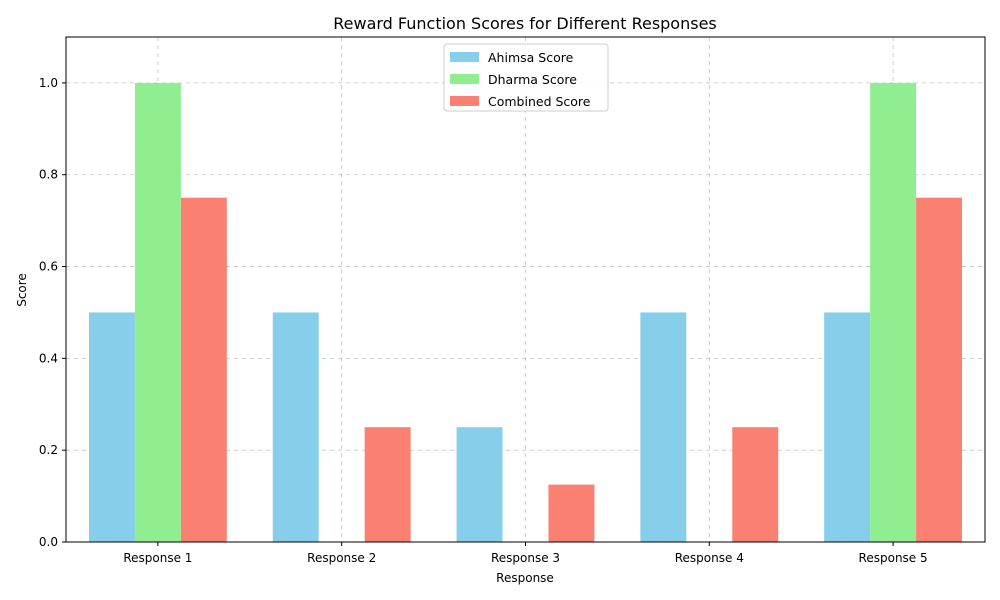  Describe the element at coordinates (22, 290) in the screenshot. I see `y-axis-label: Score` at that location.